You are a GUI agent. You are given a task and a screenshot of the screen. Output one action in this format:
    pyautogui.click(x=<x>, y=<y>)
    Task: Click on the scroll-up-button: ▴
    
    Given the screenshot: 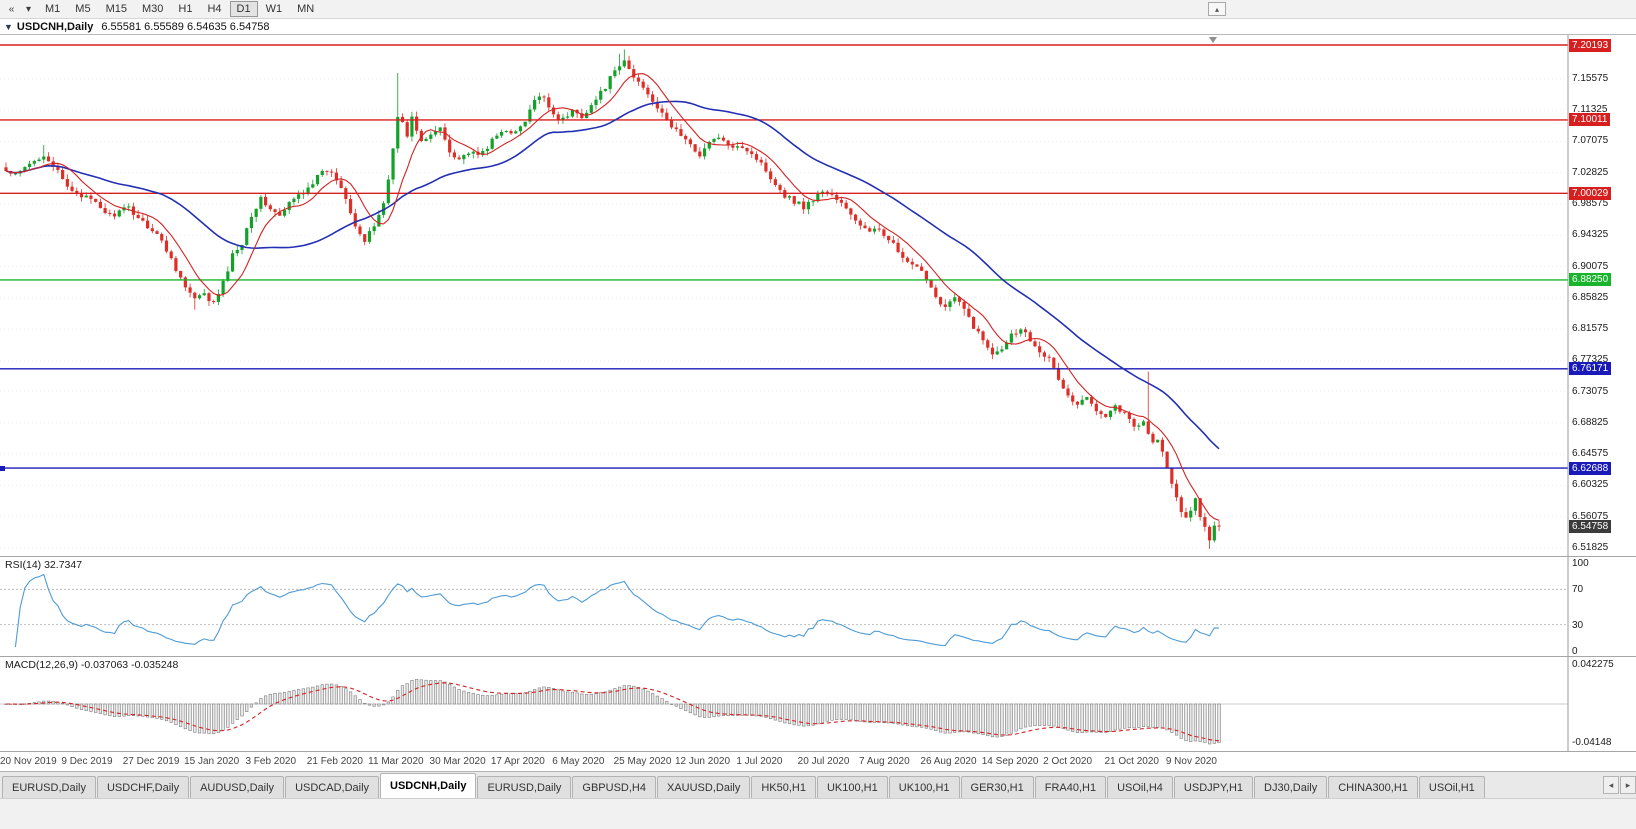 What is the action you would take?
    pyautogui.click(x=1217, y=9)
    